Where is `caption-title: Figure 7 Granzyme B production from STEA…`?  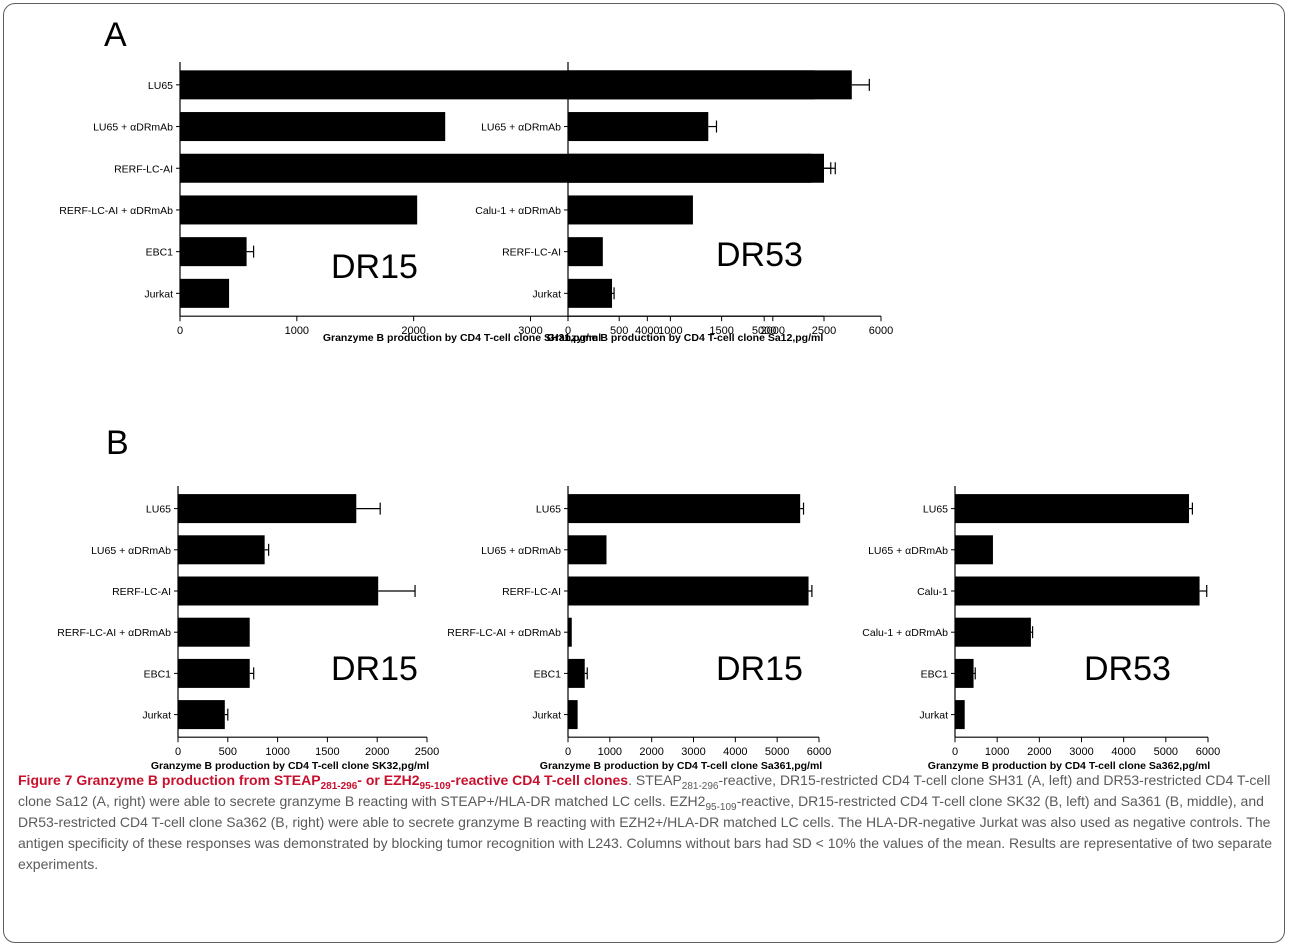
caption-title: Figure 7 Granzyme B production from STEA… is located at coordinates (323, 782).